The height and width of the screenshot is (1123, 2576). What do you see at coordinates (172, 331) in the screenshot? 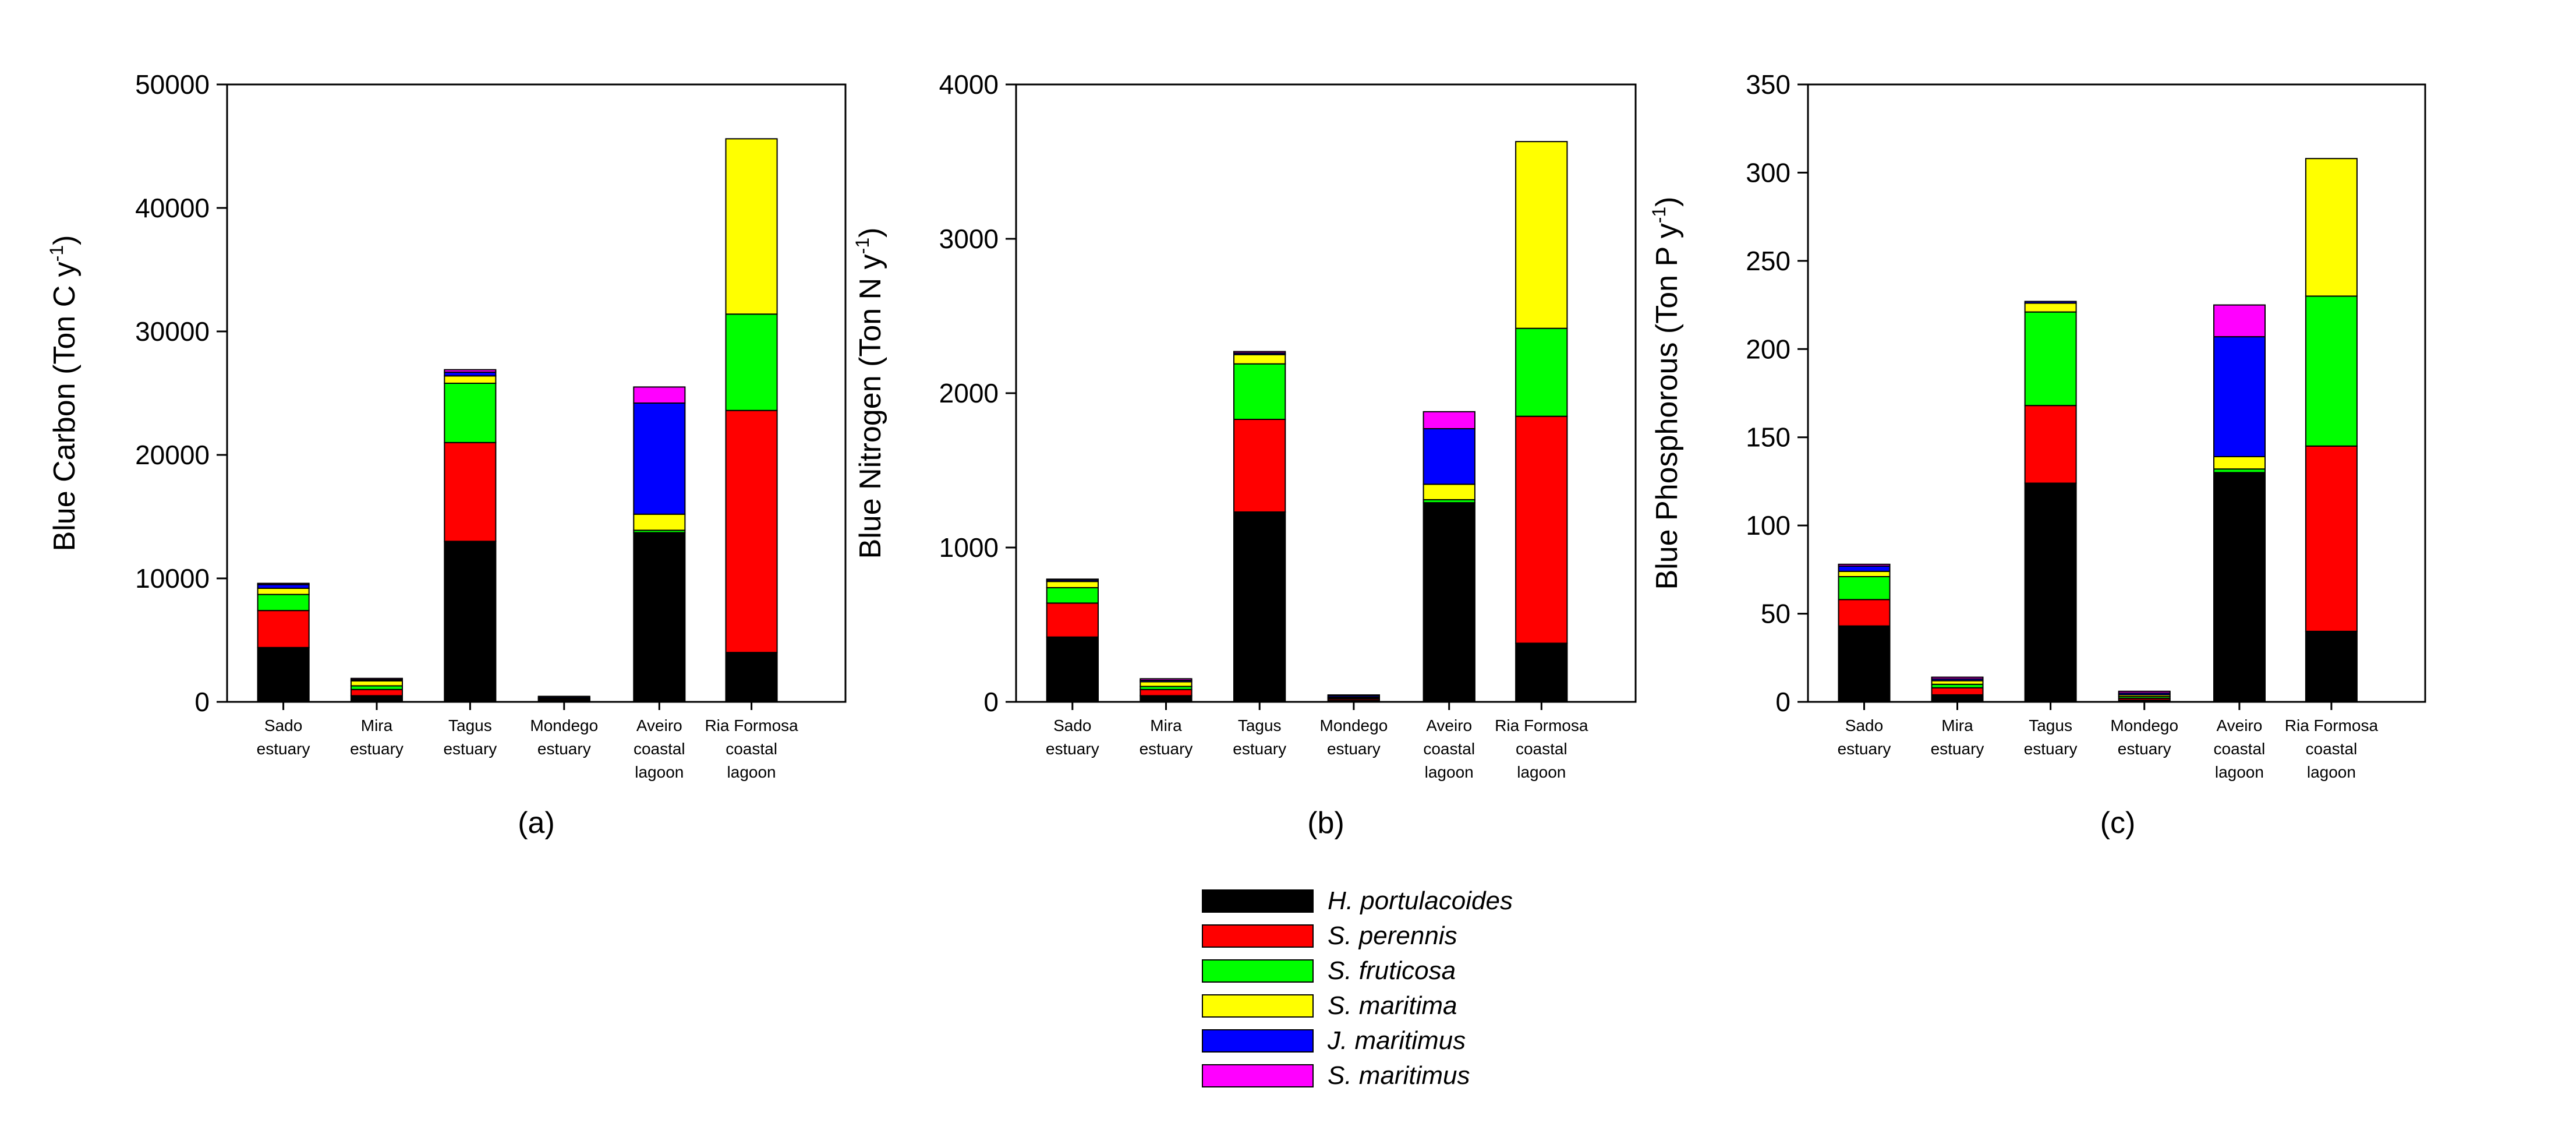
I see `y-tick-label: 30000` at bounding box center [172, 331].